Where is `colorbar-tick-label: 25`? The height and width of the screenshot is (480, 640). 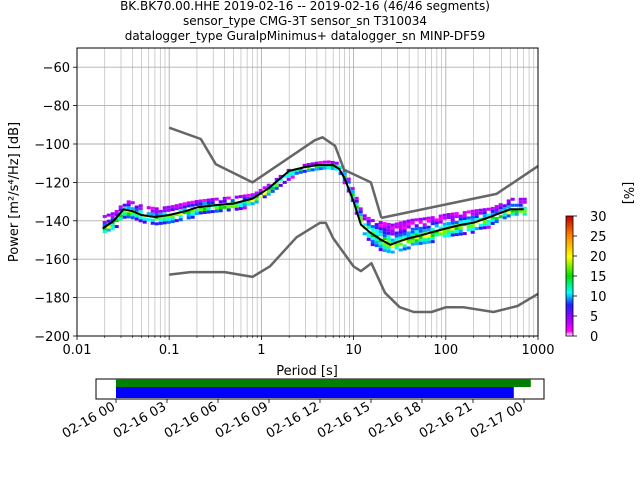
colorbar-tick-label: 25 is located at coordinates (598, 237).